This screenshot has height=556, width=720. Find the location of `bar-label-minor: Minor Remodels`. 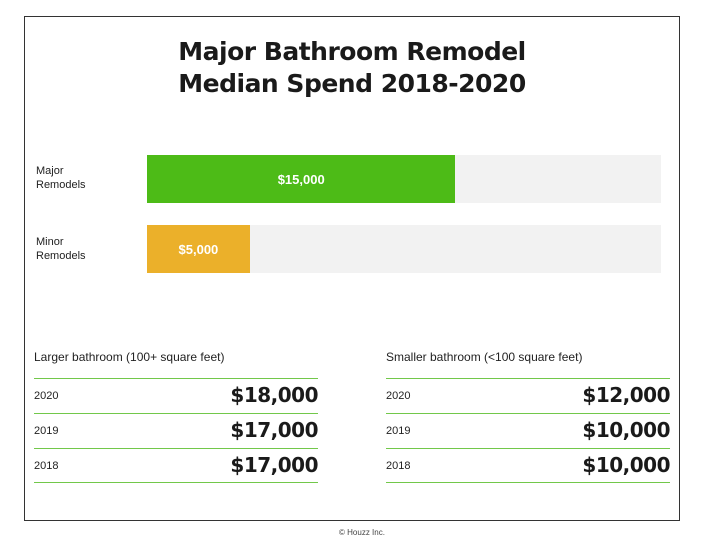

bar-label-minor: Minor Remodels is located at coordinates (61, 249).